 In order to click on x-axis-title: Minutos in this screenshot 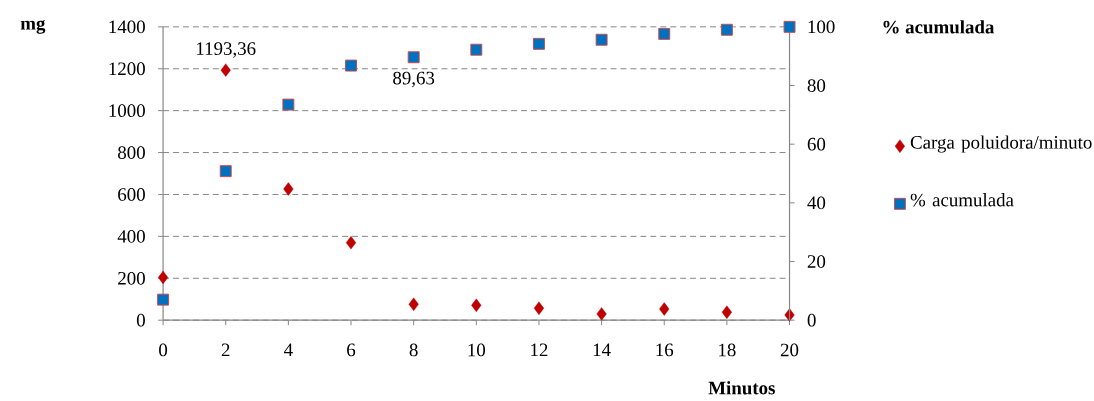, I will do `click(741, 388)`.